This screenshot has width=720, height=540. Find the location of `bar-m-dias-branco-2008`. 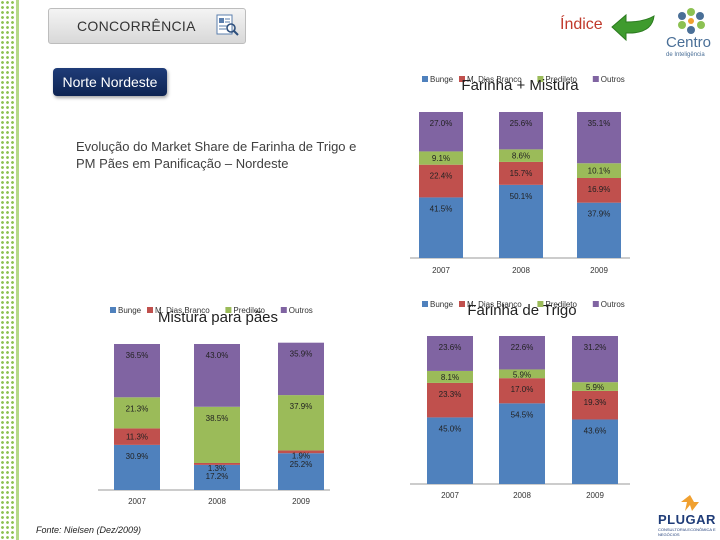

bar-m-dias-branco-2008 is located at coordinates (217, 463).